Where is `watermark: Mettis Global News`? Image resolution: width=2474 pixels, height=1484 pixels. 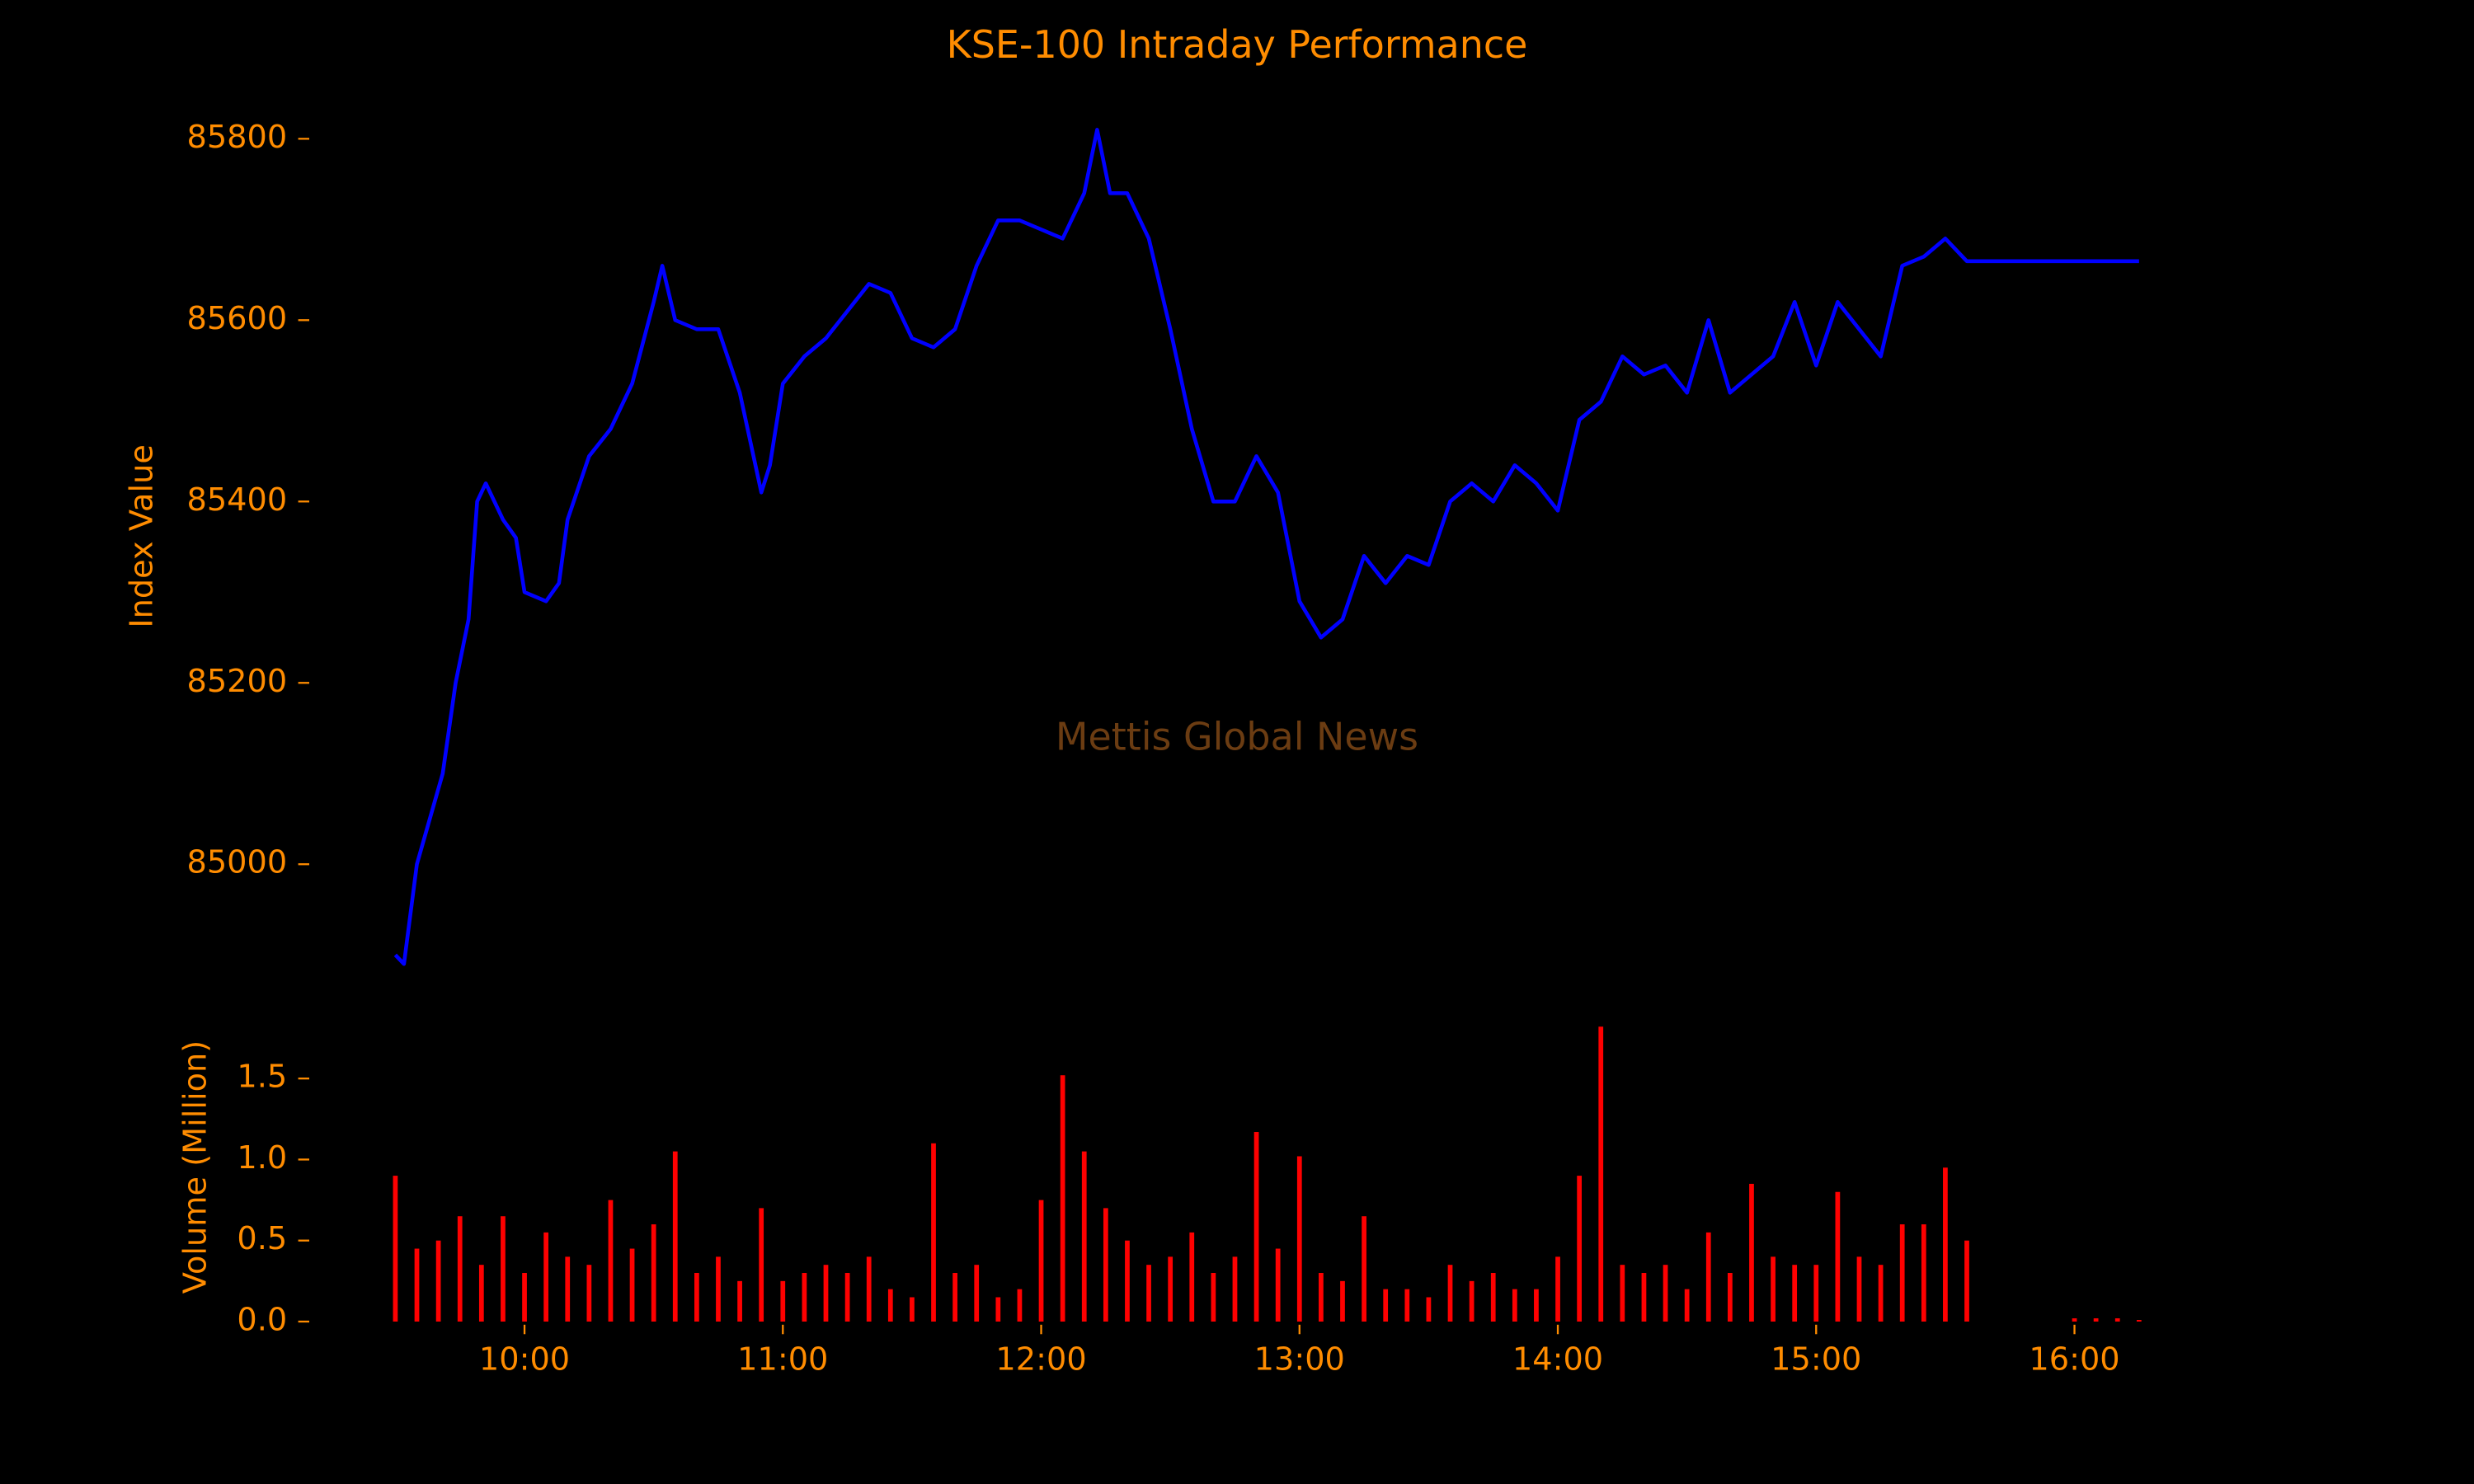
watermark: Mettis Global News is located at coordinates (1237, 737).